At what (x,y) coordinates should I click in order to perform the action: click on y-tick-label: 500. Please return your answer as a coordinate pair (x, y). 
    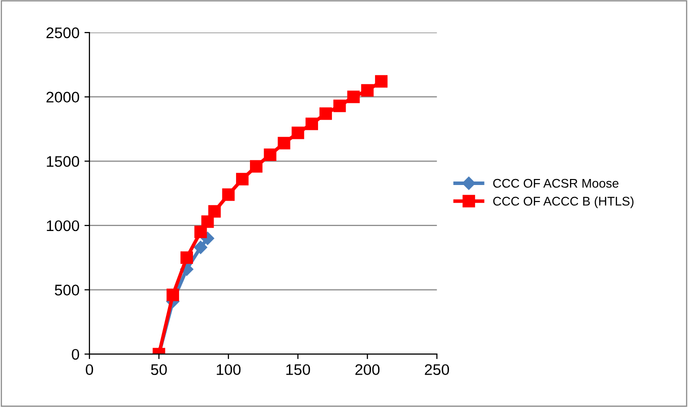
    Looking at the image, I should click on (67, 290).